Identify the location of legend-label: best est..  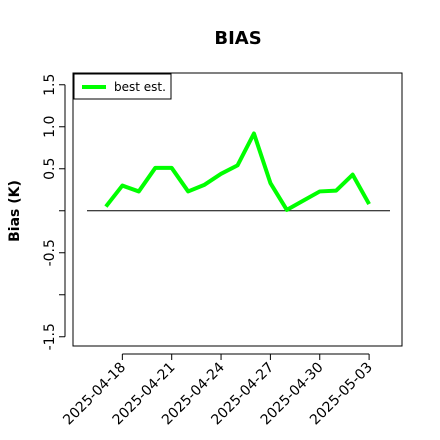
(140, 87).